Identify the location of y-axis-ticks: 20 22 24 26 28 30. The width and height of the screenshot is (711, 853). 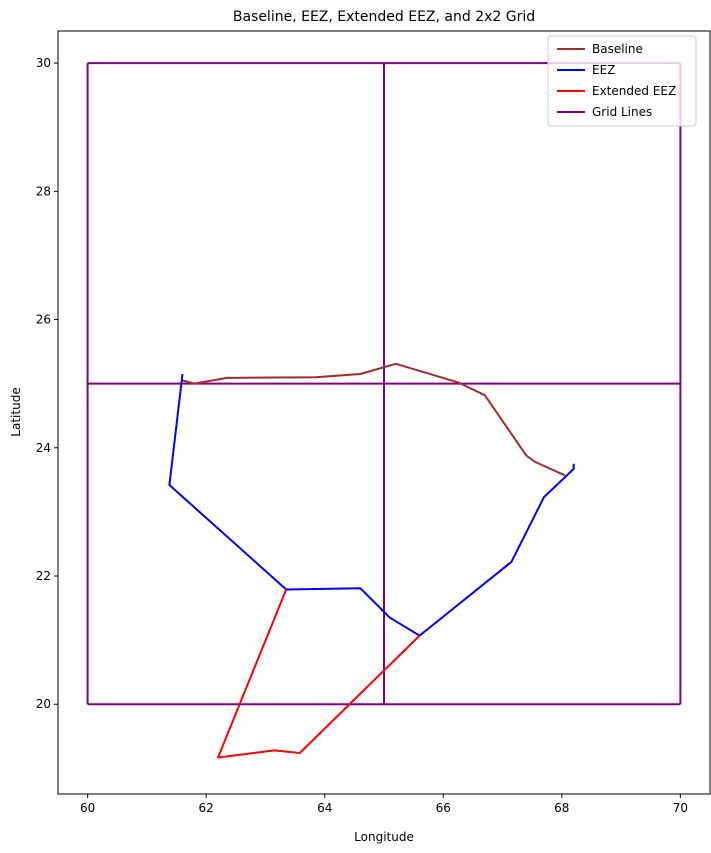
(47, 383).